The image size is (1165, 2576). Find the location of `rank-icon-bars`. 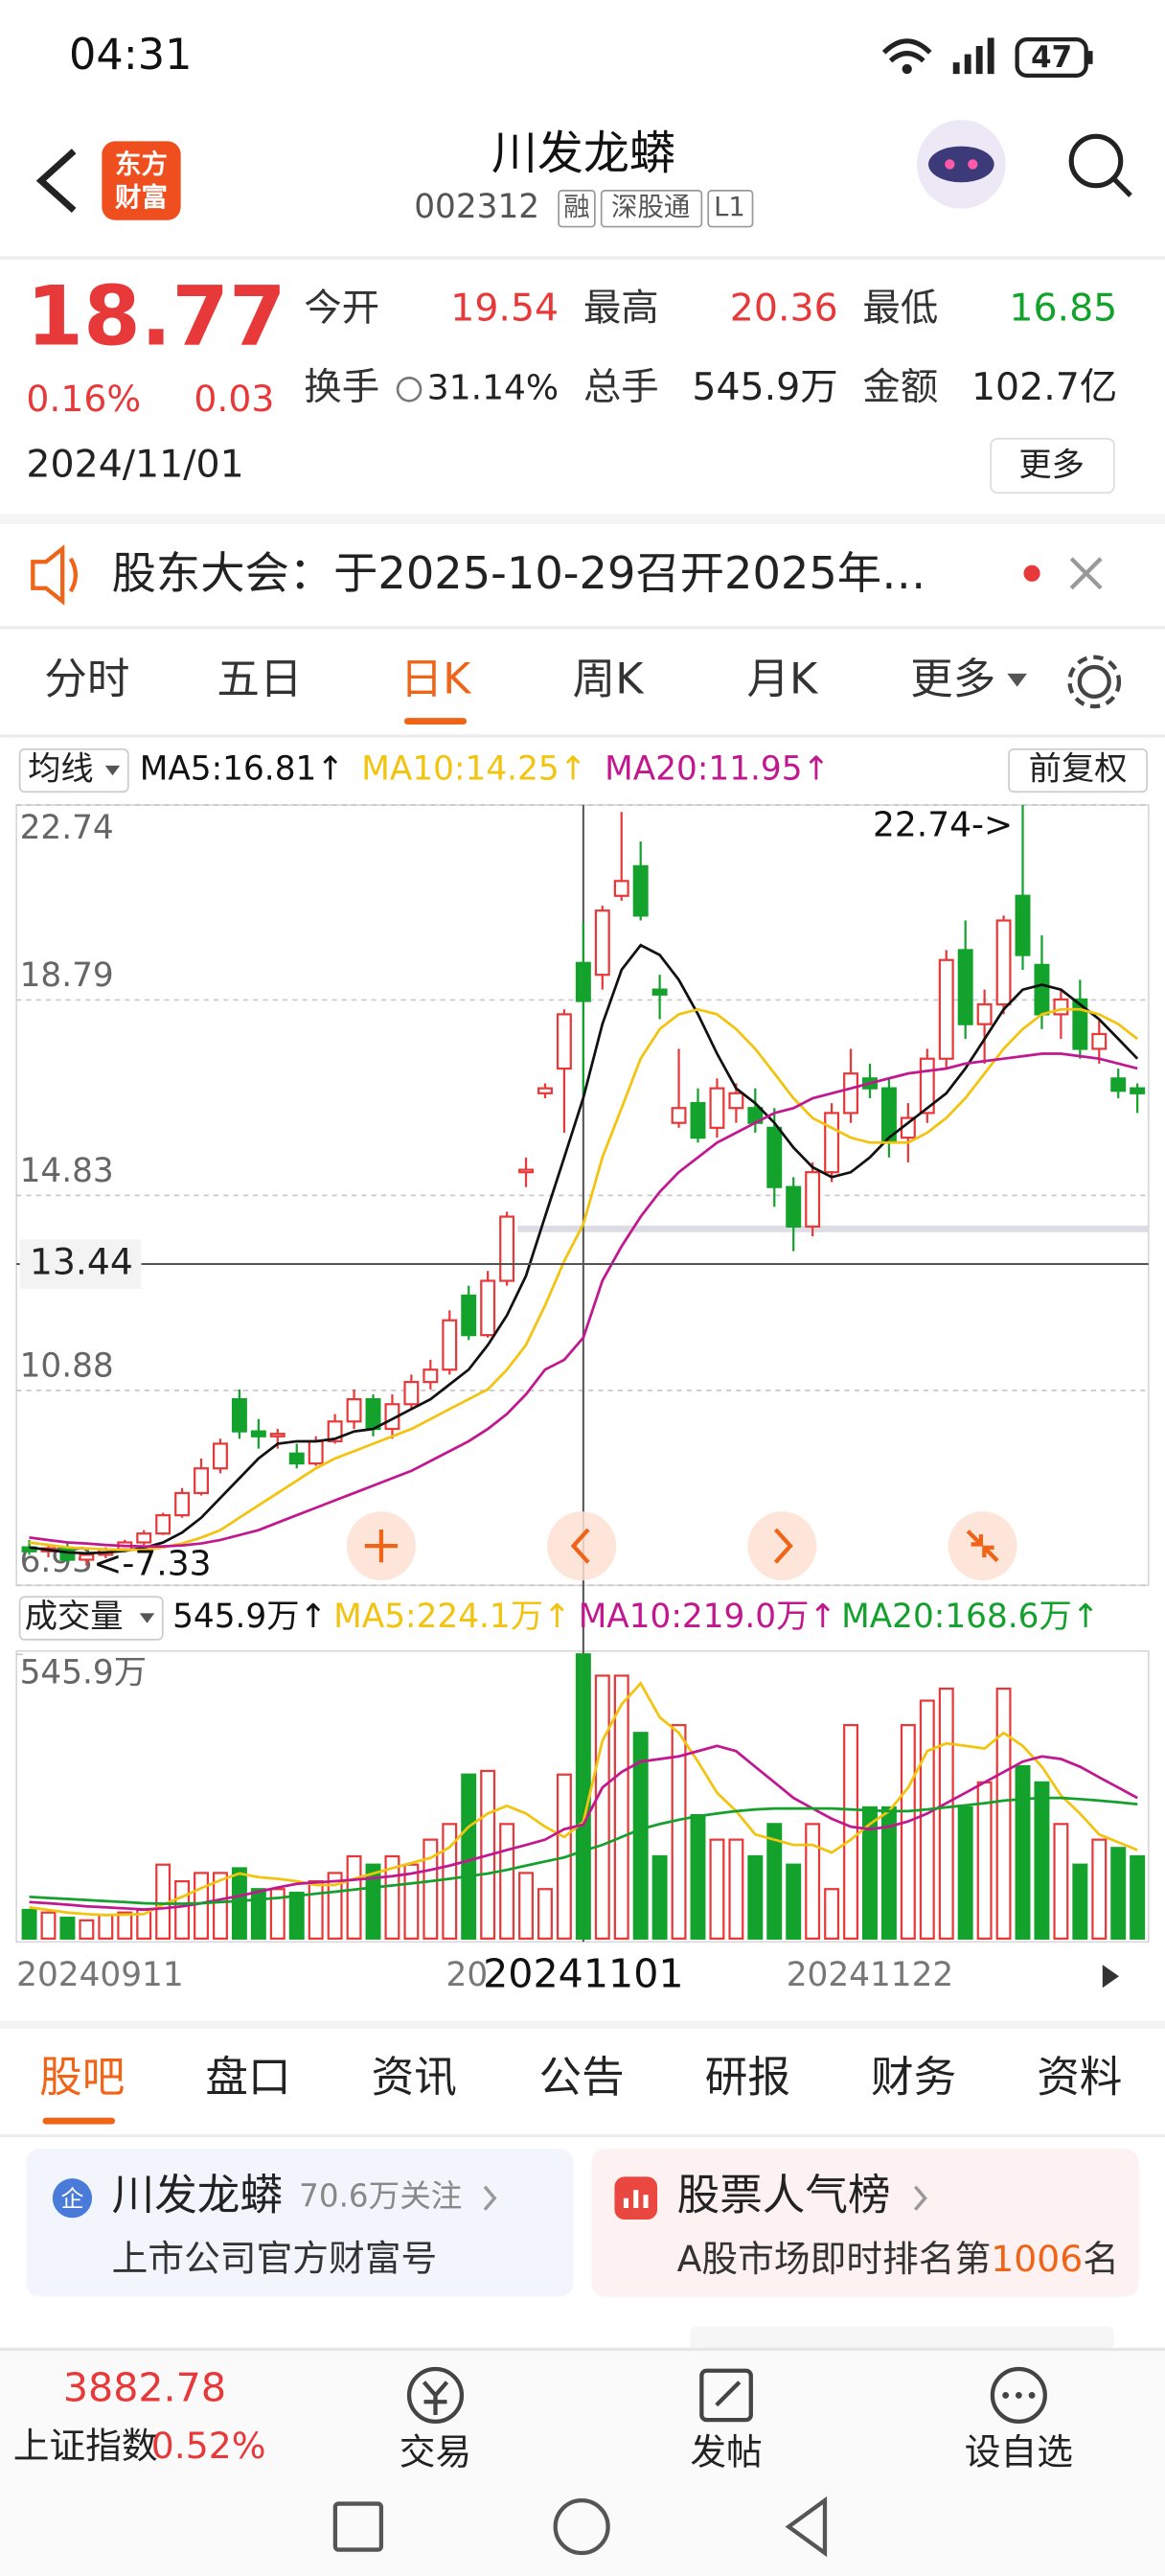

rank-icon-bars is located at coordinates (636, 2199).